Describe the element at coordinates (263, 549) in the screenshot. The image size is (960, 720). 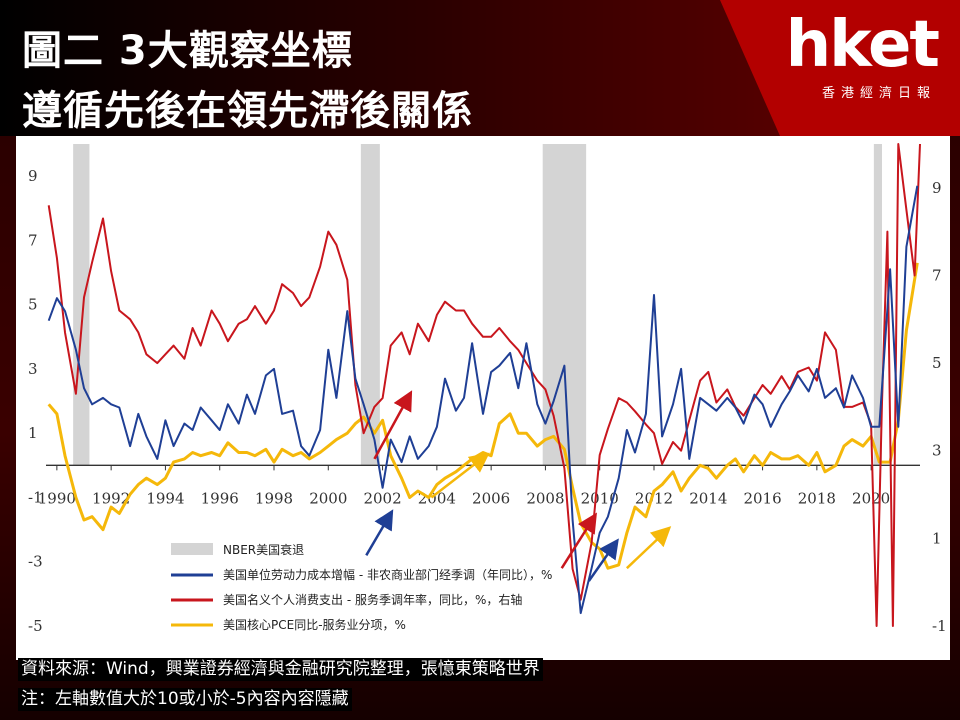
I see `legend-label: NBER美国衰退` at that location.